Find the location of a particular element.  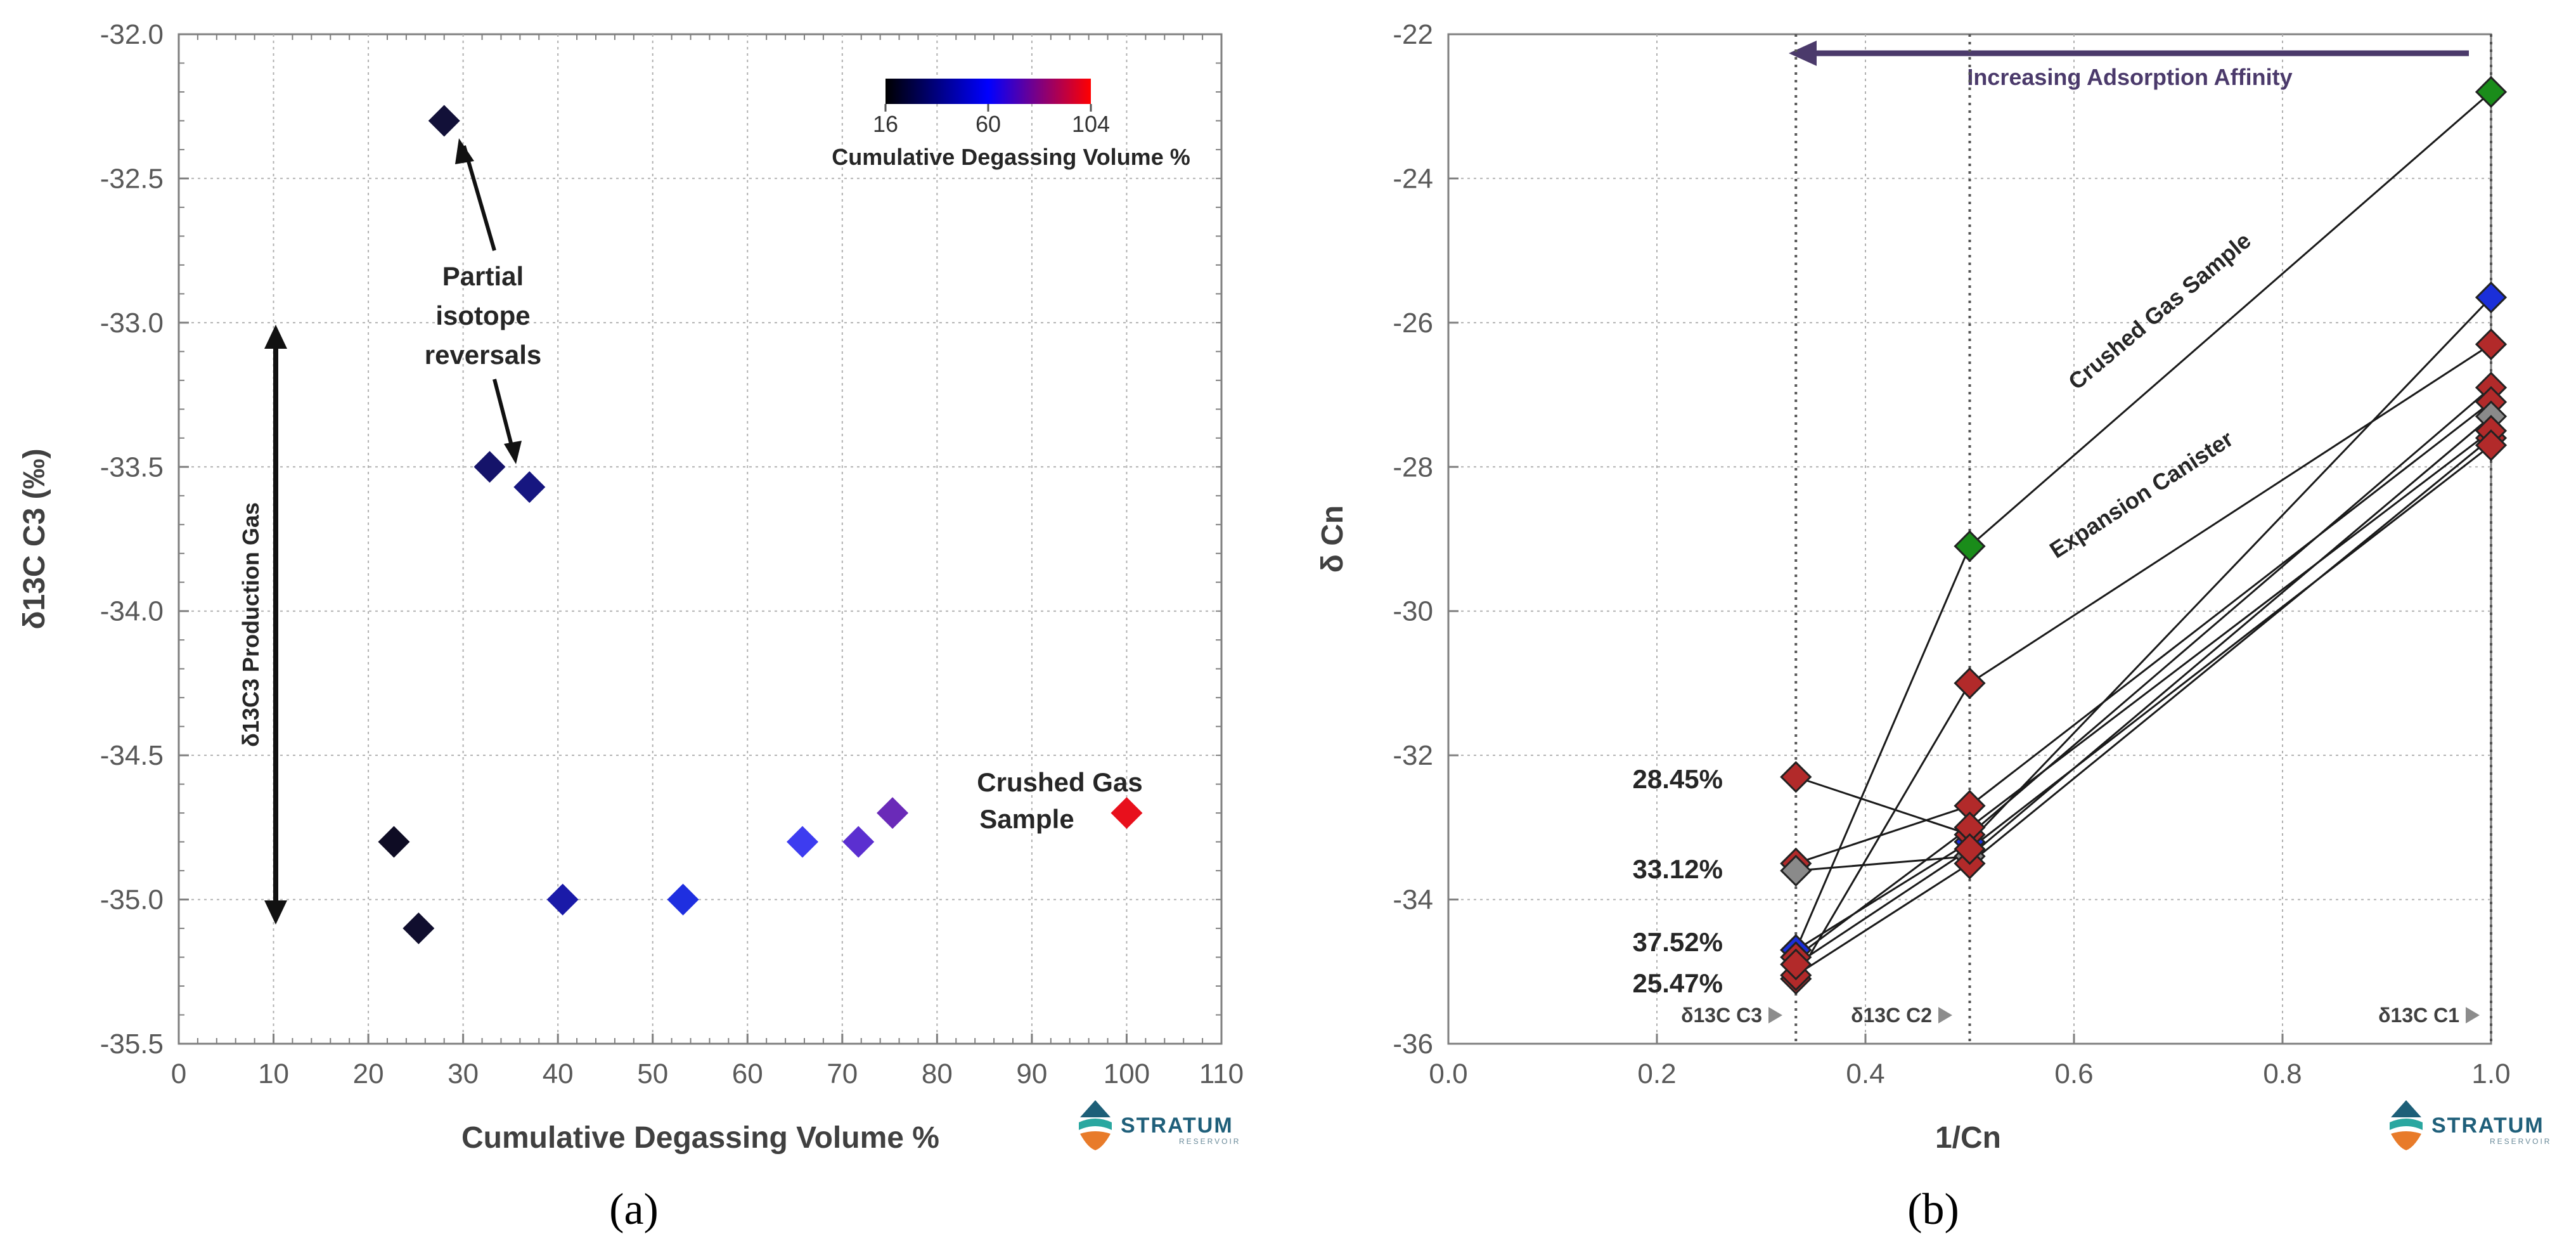

x-tick-label-b: 0.8 is located at coordinates (2282, 1073).